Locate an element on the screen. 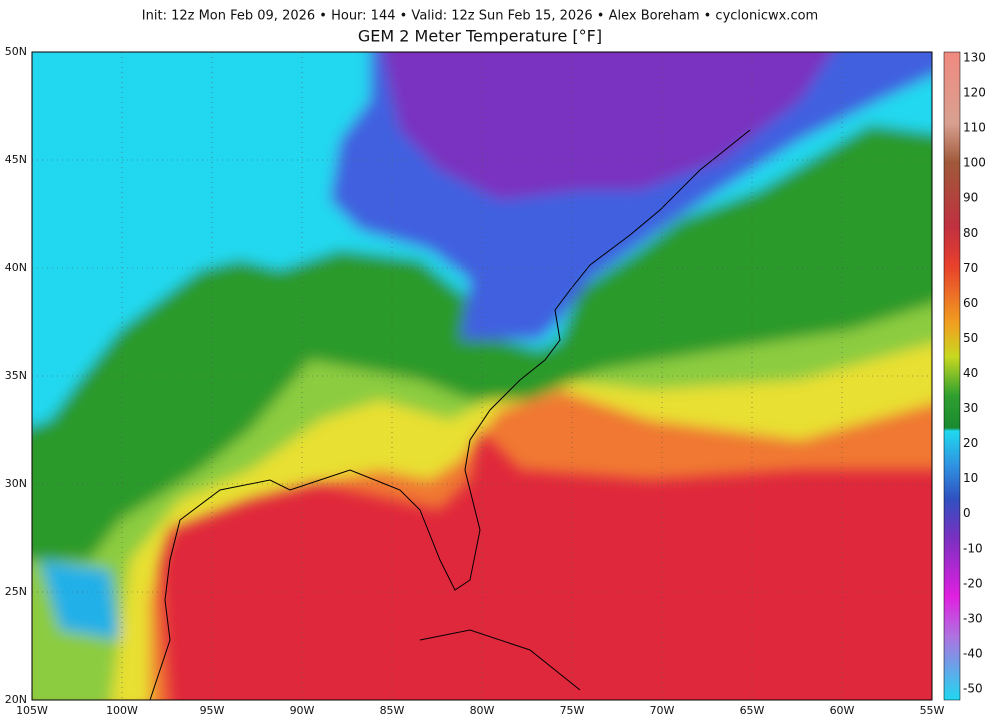 This screenshot has width=1000, height=728. colorbar-label: 10 is located at coordinates (970, 478).